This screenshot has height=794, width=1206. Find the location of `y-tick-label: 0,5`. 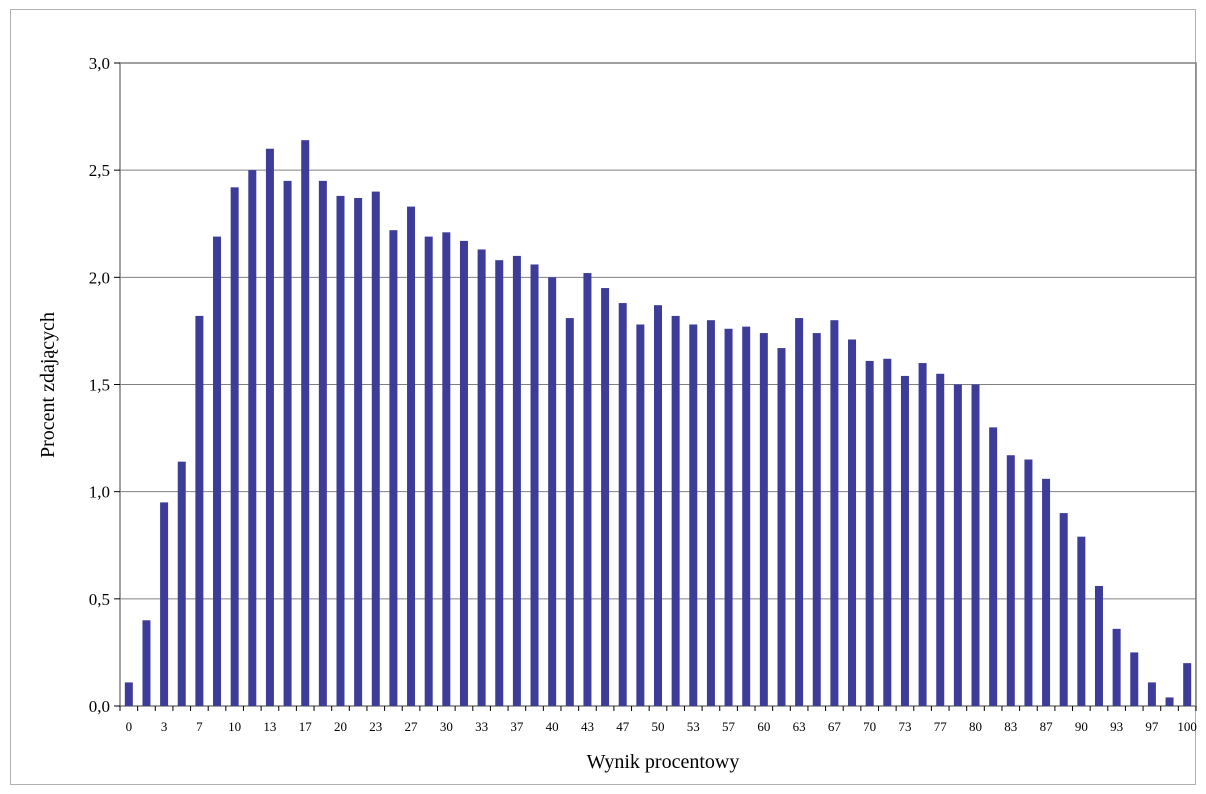

y-tick-label: 0,5 is located at coordinates (99, 599).